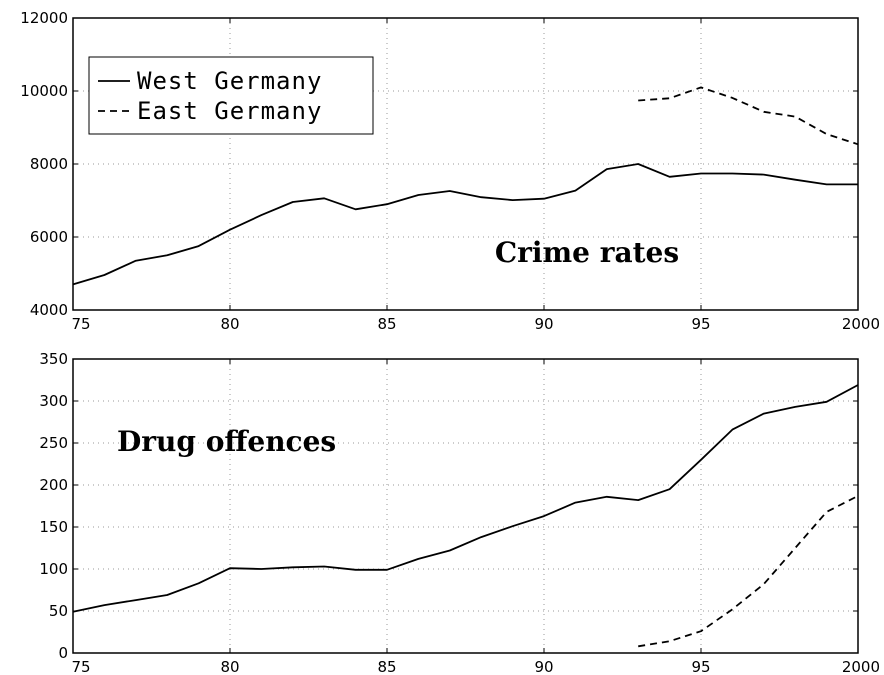  I want to click on y-tick-label: 6000, so click(49, 237).